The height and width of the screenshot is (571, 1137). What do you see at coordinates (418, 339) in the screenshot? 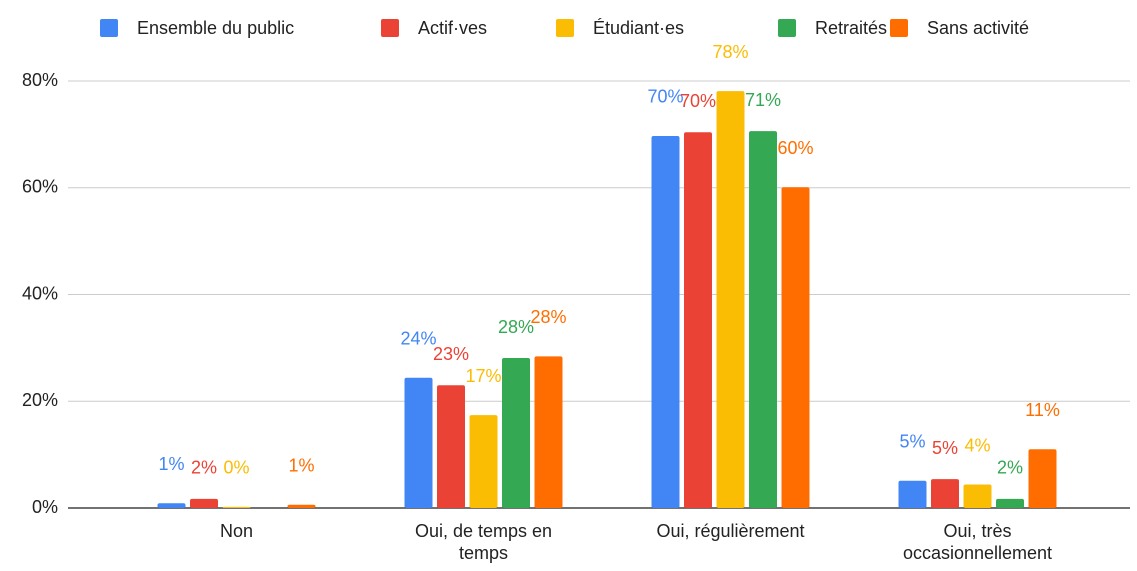
I see `data-label: 24%` at bounding box center [418, 339].